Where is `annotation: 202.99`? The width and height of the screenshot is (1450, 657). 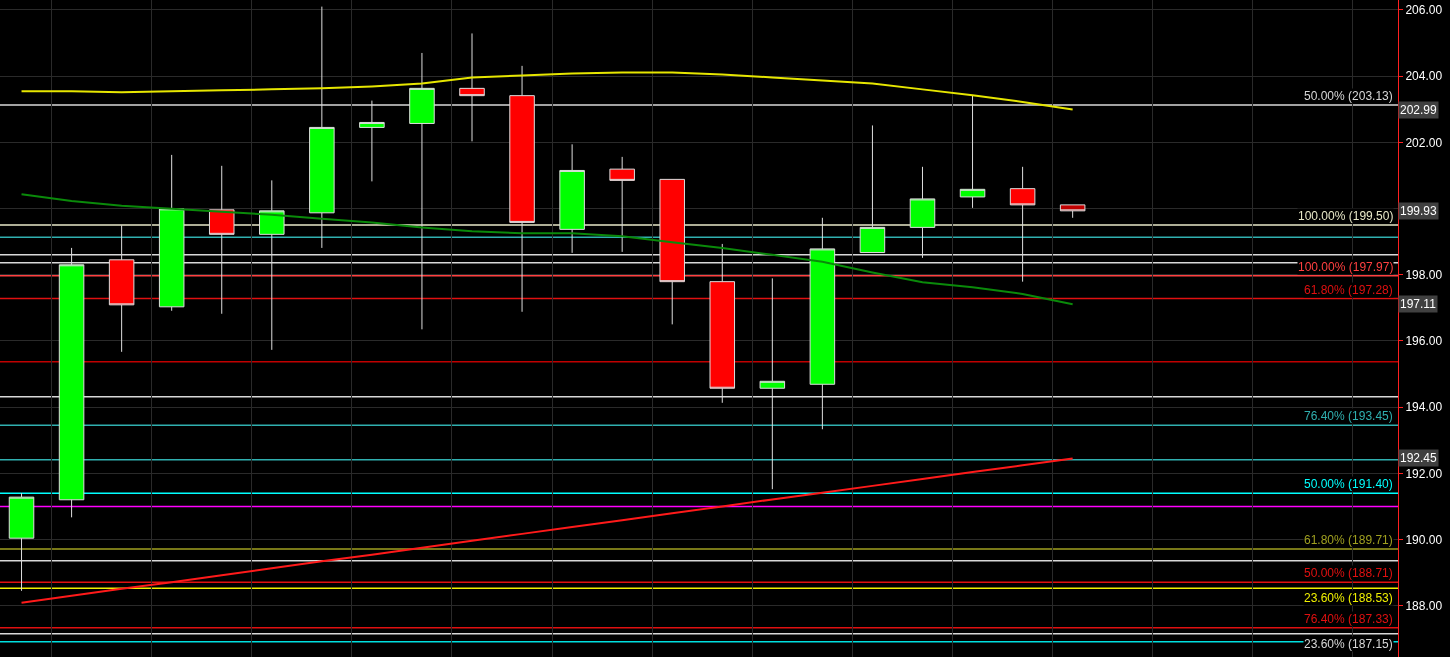
annotation: 202.99 is located at coordinates (1419, 110).